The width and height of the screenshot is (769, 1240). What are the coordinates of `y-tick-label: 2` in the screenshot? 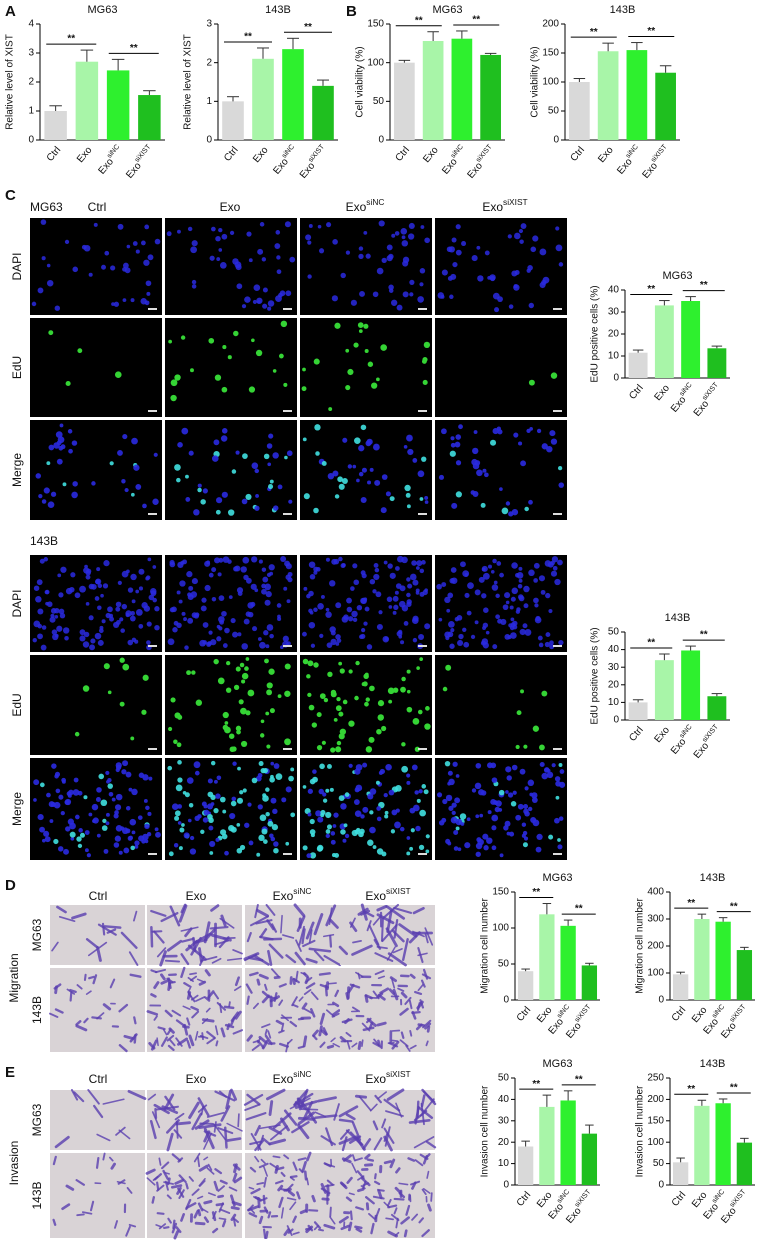 It's located at (31, 82).